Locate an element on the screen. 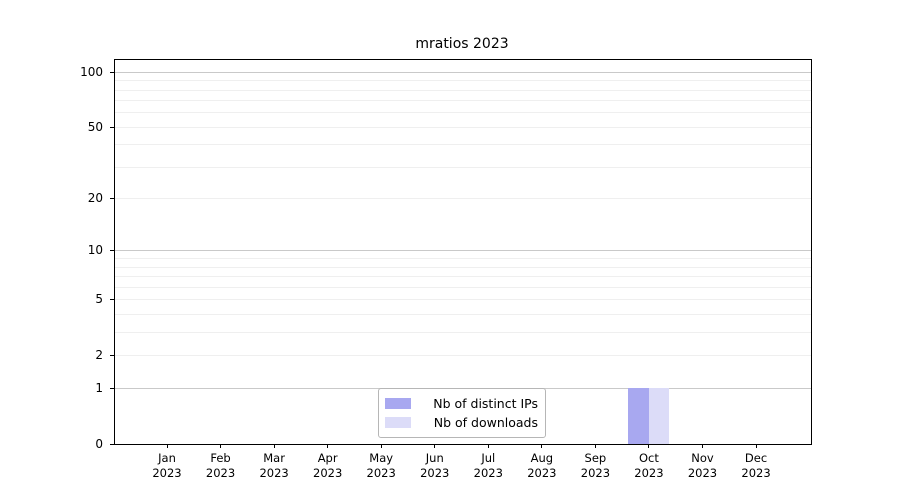 The height and width of the screenshot is (500, 900). x-tick-label: Feb 2023 is located at coordinates (221, 466).